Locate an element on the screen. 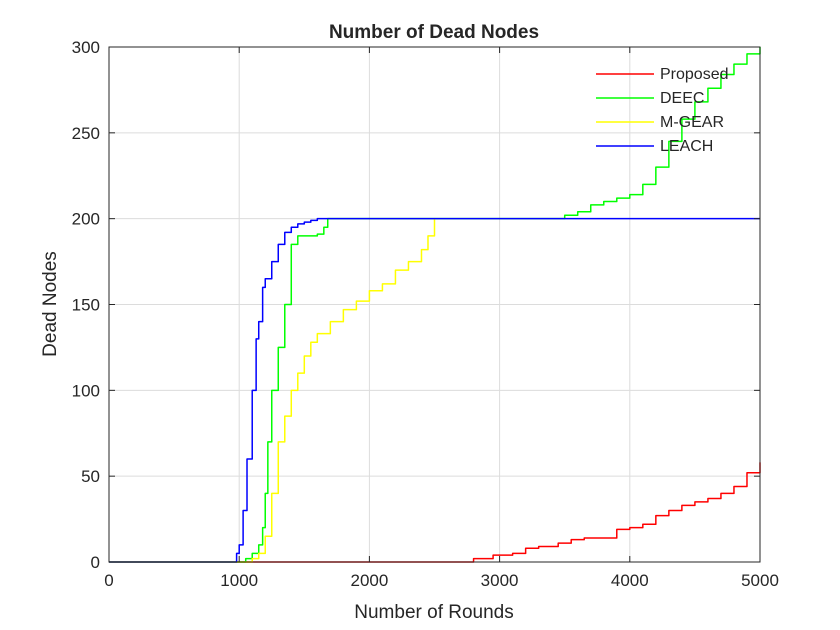 The image size is (840, 630). y-axis-label: Dead Nodes is located at coordinates (50, 304).